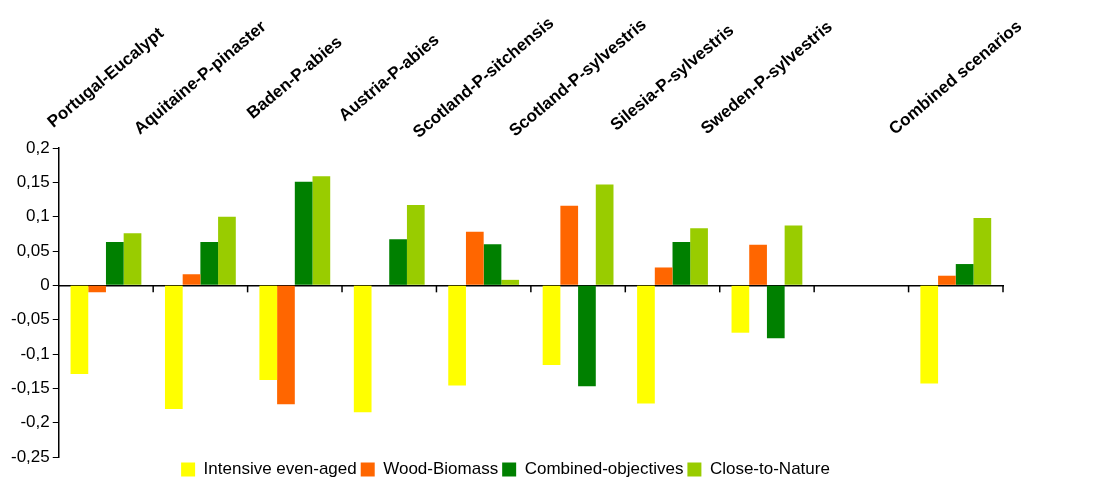 This screenshot has height=500, width=1111. I want to click on y-tick-label: -0,05, so click(30, 319).